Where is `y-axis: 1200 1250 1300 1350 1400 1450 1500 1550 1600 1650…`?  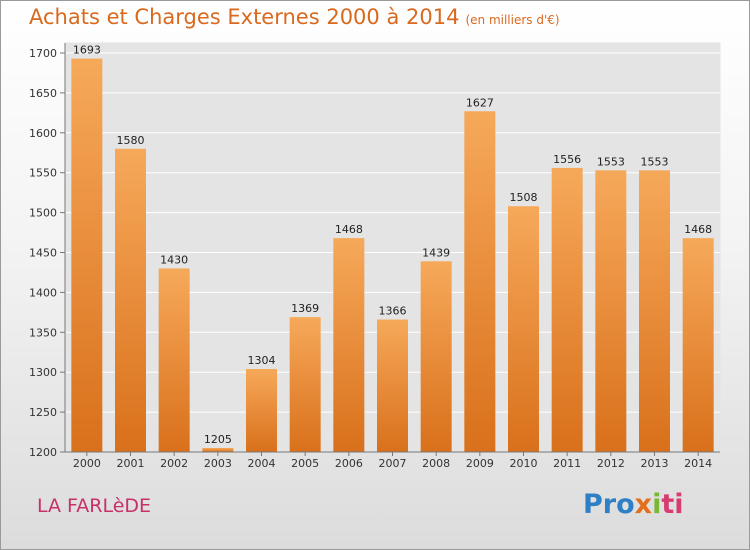 y-axis: 1200 1250 1300 1350 1400 1450 1500 1550 1600 1650… is located at coordinates (47, 251).